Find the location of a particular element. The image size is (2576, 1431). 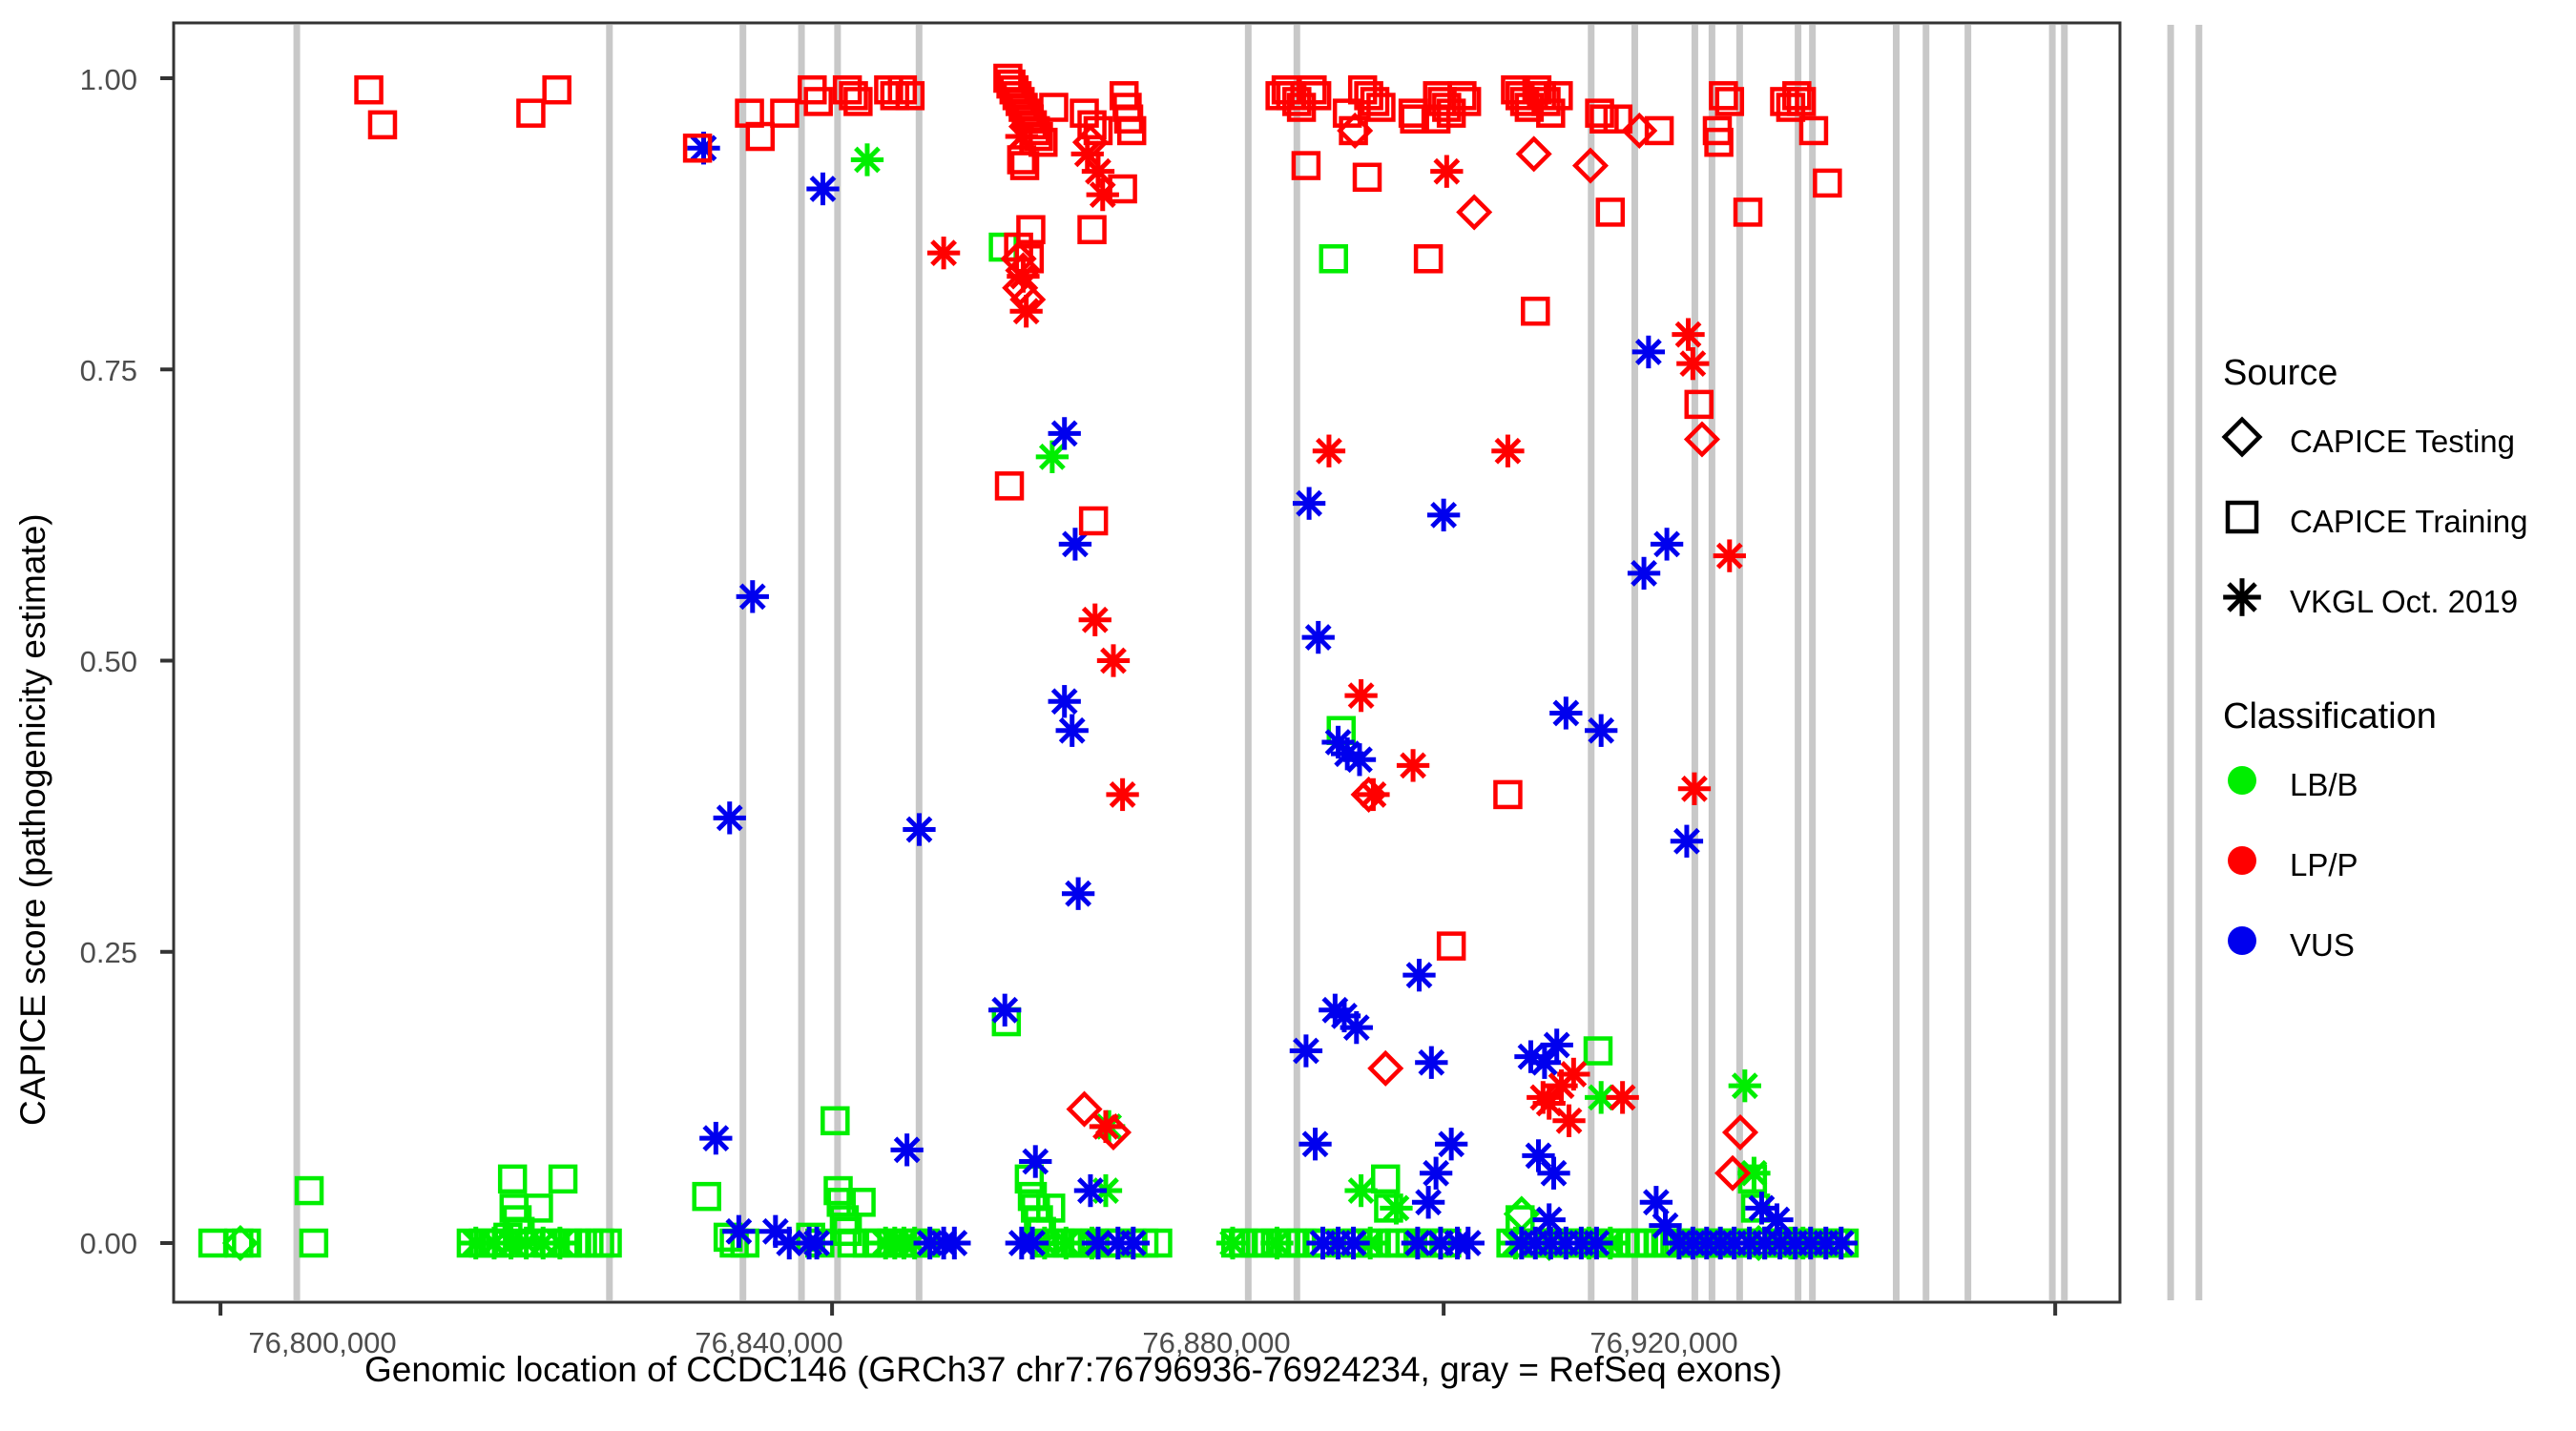

legend-source-title: Source is located at coordinates (2280, 373).